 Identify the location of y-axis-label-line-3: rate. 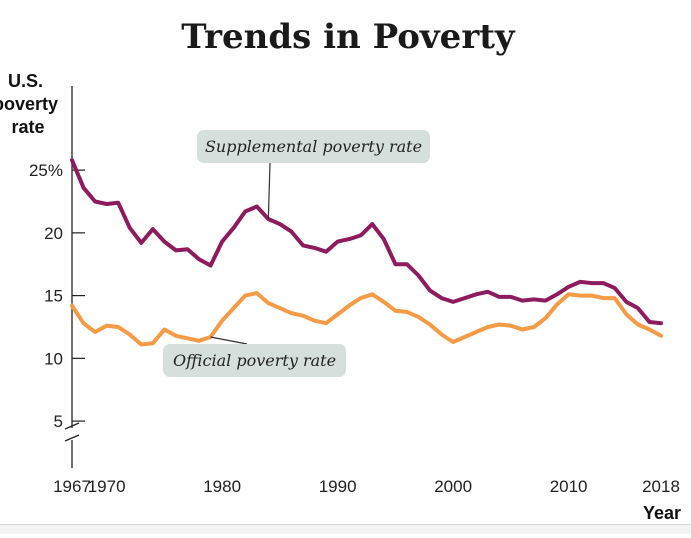
(27, 127).